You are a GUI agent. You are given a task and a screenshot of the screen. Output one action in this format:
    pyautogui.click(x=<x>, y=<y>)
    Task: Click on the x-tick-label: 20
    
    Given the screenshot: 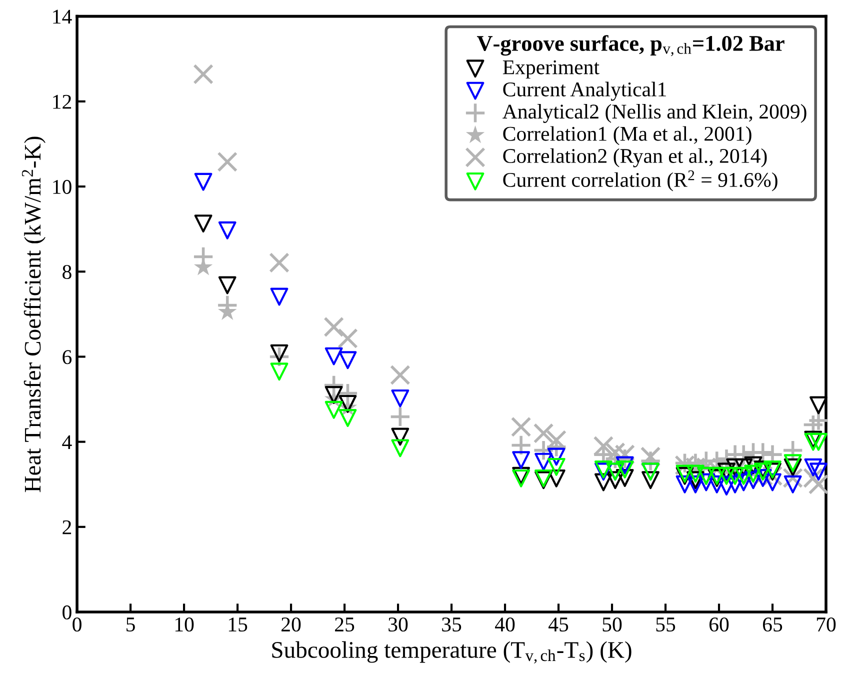 What is the action you would take?
    pyautogui.click(x=291, y=624)
    